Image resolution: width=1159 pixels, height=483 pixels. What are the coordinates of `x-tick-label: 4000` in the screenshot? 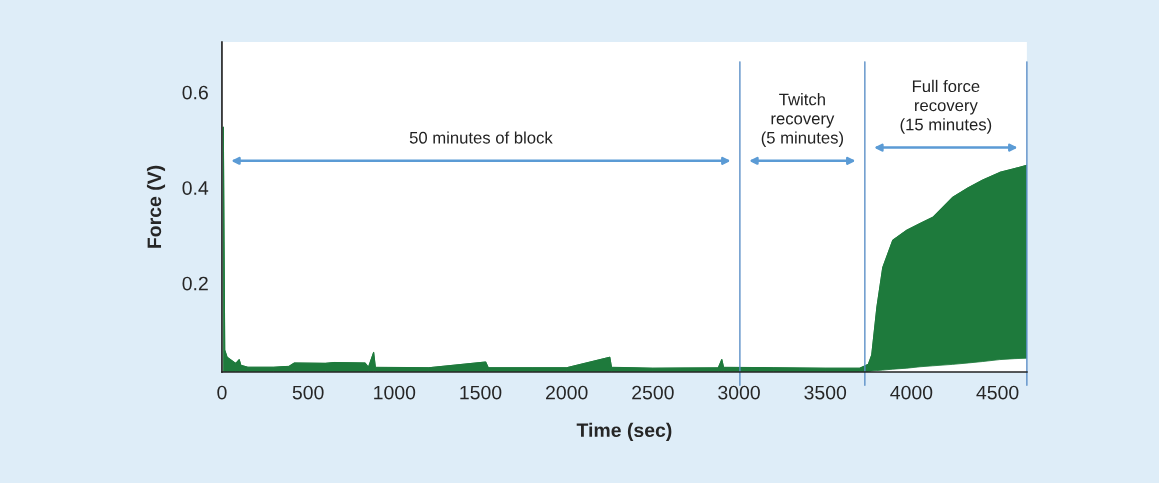 It's located at (911, 392).